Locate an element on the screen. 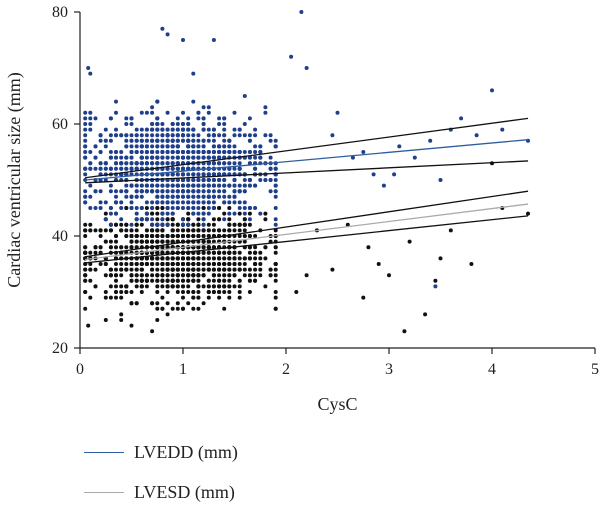 Image resolution: width=600 pixels, height=516 pixels. ci-lower-line-lvesd is located at coordinates (307, 239).